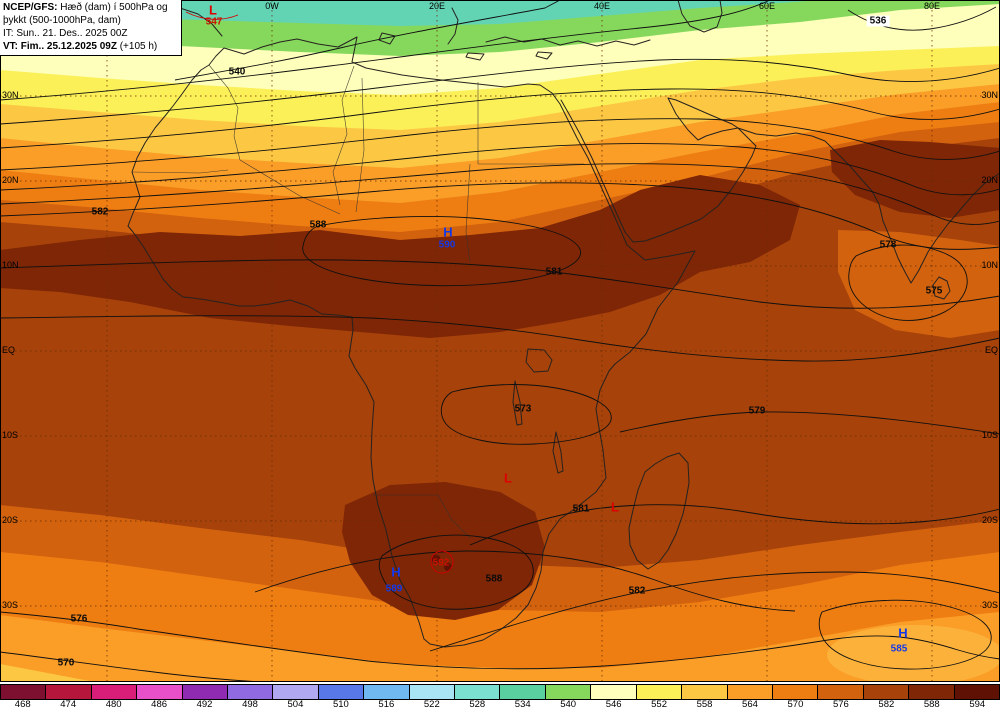 The image size is (1000, 710). I want to click on colorbar-label: 576, so click(840, 704).